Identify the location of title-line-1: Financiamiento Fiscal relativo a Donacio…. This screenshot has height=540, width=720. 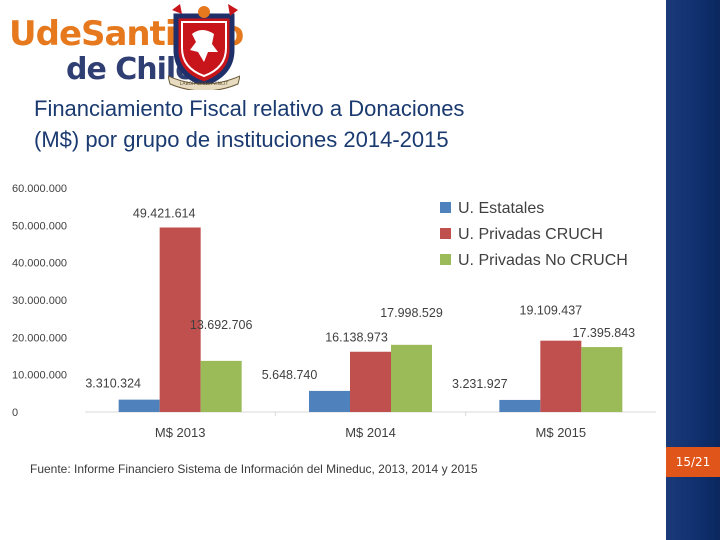
(249, 108).